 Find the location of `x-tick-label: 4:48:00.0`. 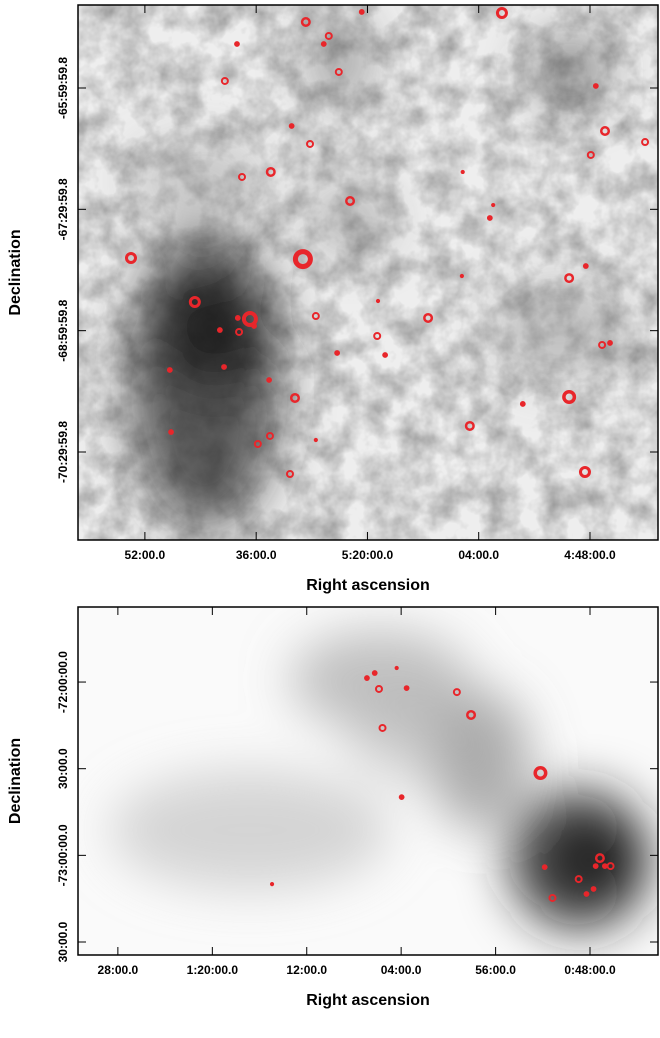

x-tick-label: 4:48:00.0 is located at coordinates (590, 555).